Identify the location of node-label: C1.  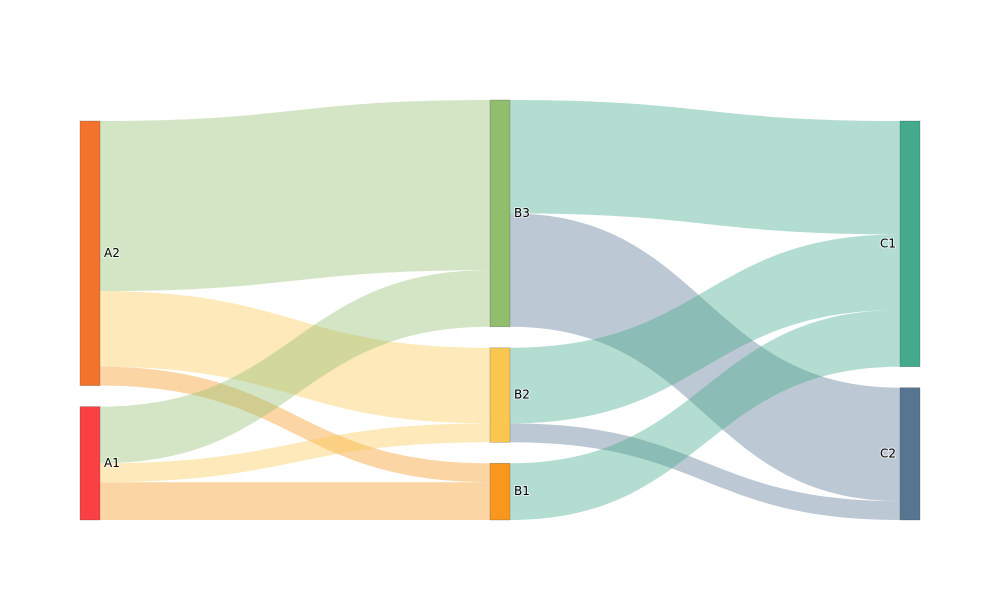
(888, 243).